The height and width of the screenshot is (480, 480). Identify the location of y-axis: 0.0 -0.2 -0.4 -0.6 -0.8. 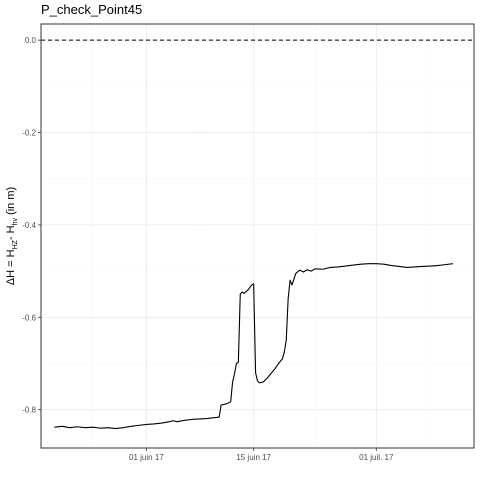
(31, 225).